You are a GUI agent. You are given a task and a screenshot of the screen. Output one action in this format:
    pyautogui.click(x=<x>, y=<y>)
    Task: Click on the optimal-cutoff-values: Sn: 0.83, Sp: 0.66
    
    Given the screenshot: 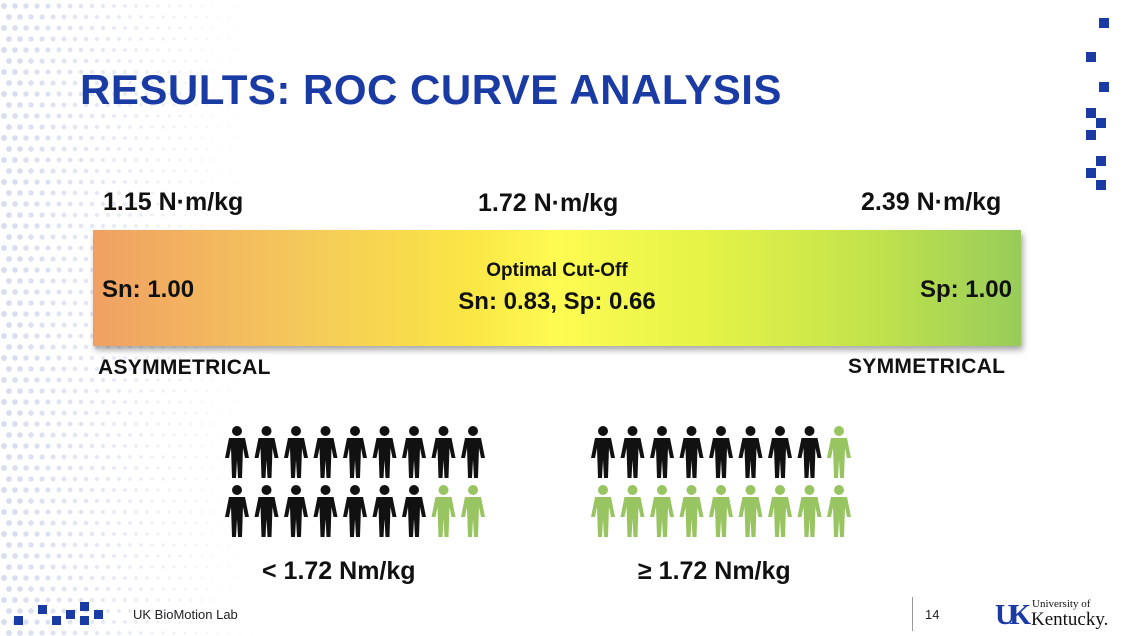 What is the action you would take?
    pyautogui.click(x=557, y=301)
    